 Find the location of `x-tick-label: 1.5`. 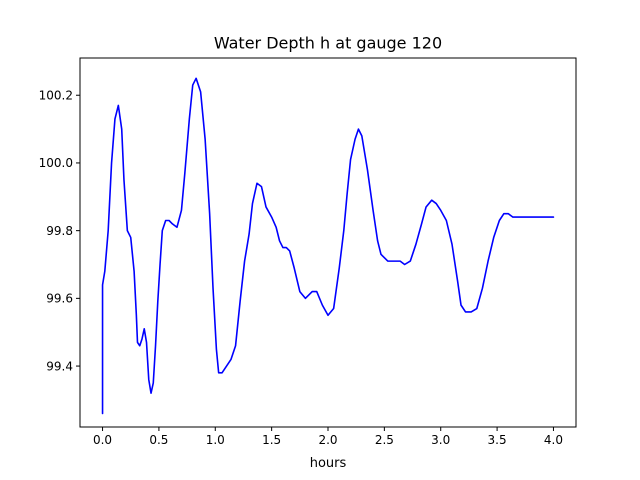

x-tick-label: 1.5 is located at coordinates (271, 440).